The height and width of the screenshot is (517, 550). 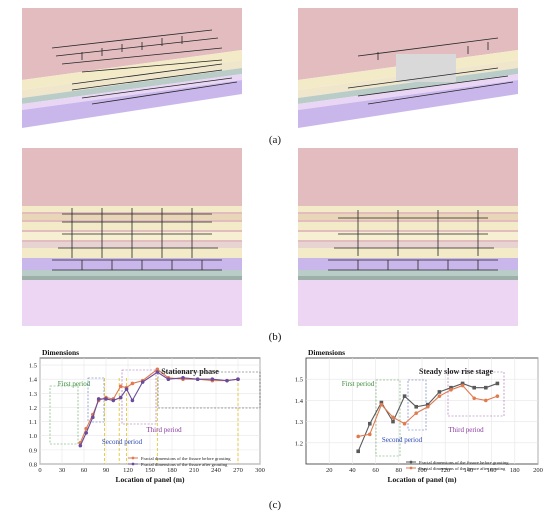 I want to click on x-tick-label: 0, so click(x=39, y=470).